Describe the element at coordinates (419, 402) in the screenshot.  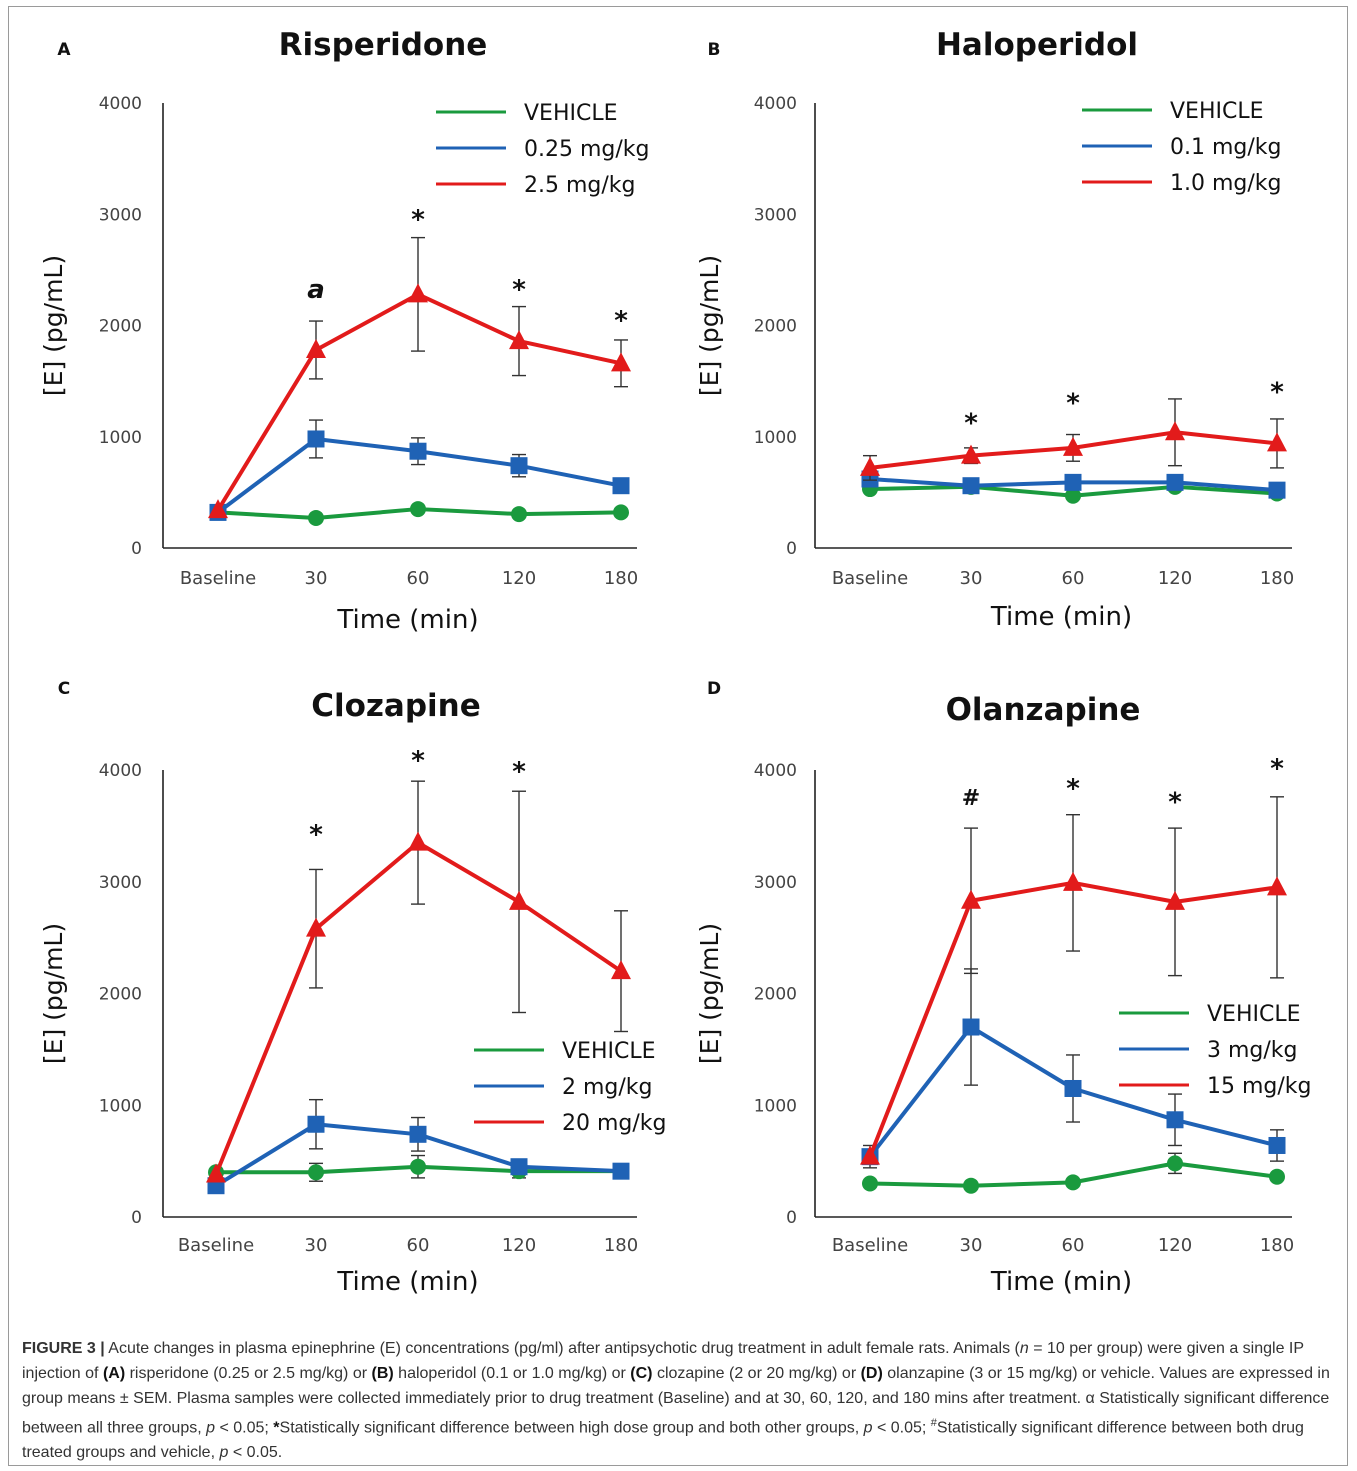
I see `series-line` at that location.